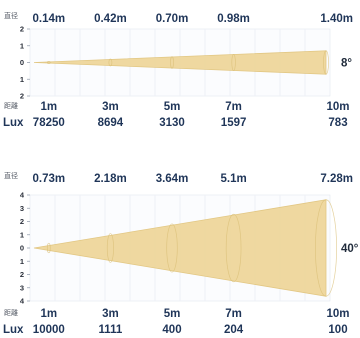 This screenshot has width=360, height=338. Describe the element at coordinates (49, 330) in the screenshot. I see `lux-value: 10000` at that location.